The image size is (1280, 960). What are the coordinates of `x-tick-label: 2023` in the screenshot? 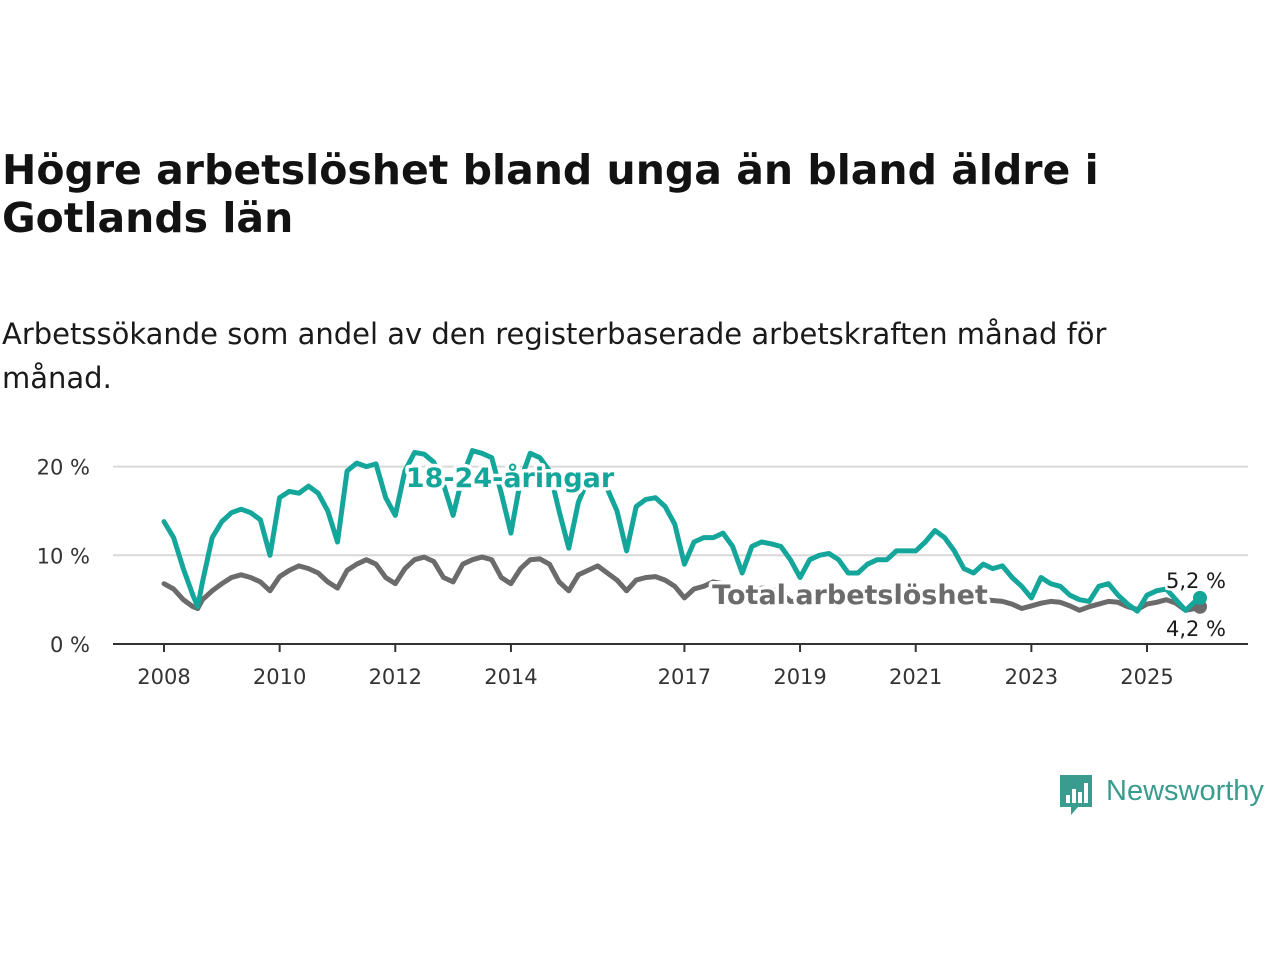 It's located at (1031, 677).